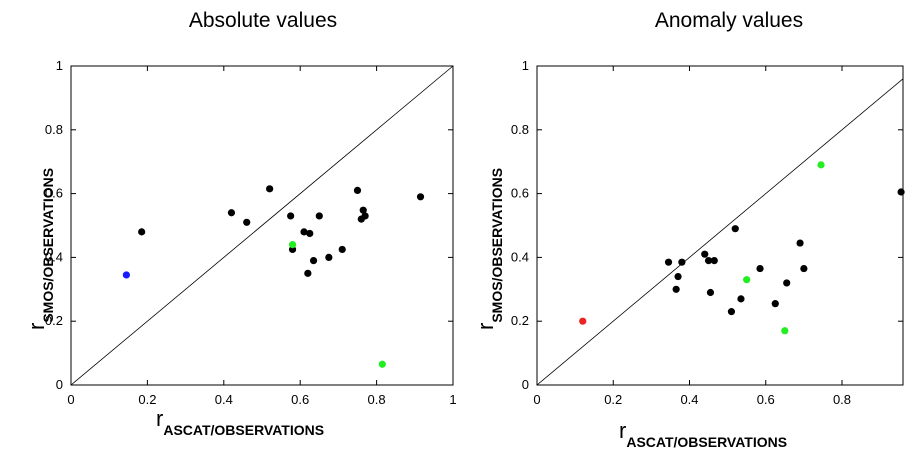 This screenshot has width=909, height=450. What do you see at coordinates (263, 20) in the screenshot?
I see `chart-title: Absolute values` at bounding box center [263, 20].